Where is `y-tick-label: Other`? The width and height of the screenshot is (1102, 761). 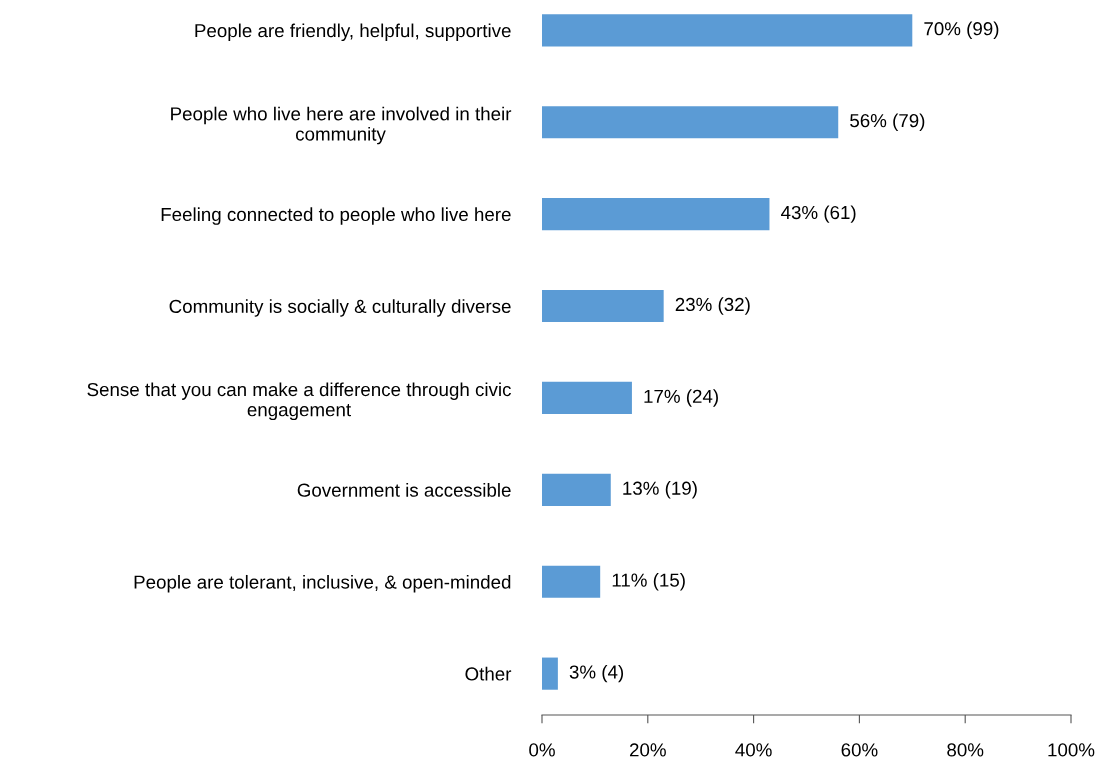
y-tick-label: Other is located at coordinates (488, 673).